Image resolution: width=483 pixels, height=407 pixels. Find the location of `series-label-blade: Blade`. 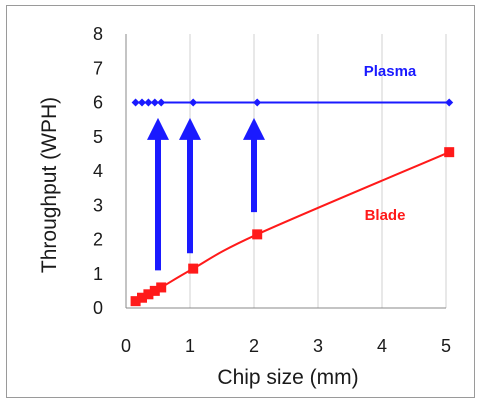

series-label-blade: Blade is located at coordinates (385, 215).